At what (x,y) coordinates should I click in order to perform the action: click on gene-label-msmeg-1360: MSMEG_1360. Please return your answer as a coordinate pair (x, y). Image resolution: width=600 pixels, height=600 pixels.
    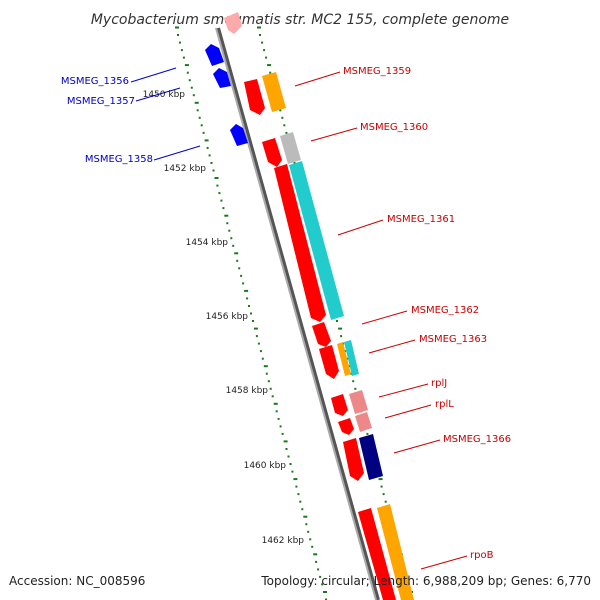
    Looking at the image, I should click on (394, 127).